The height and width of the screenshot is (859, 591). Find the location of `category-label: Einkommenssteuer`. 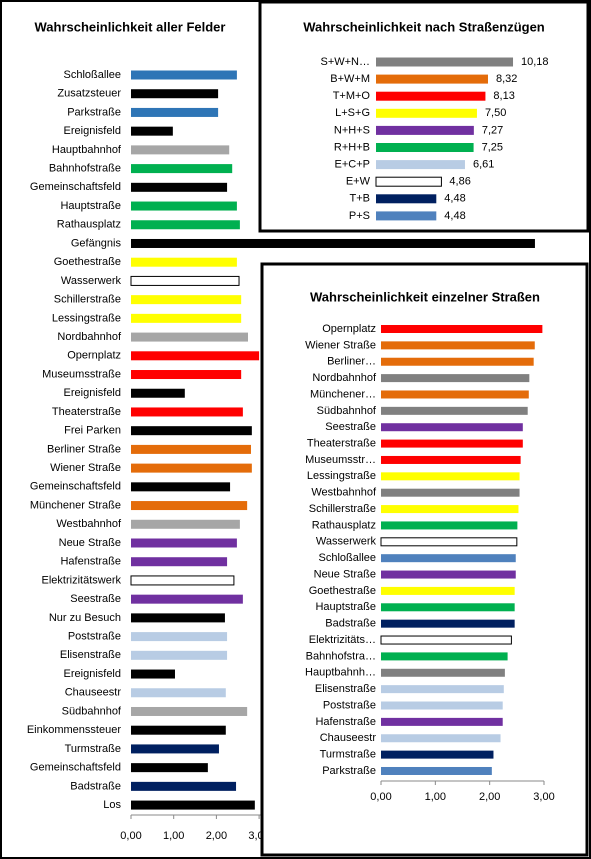

category-label: Einkommenssteuer is located at coordinates (74, 730).